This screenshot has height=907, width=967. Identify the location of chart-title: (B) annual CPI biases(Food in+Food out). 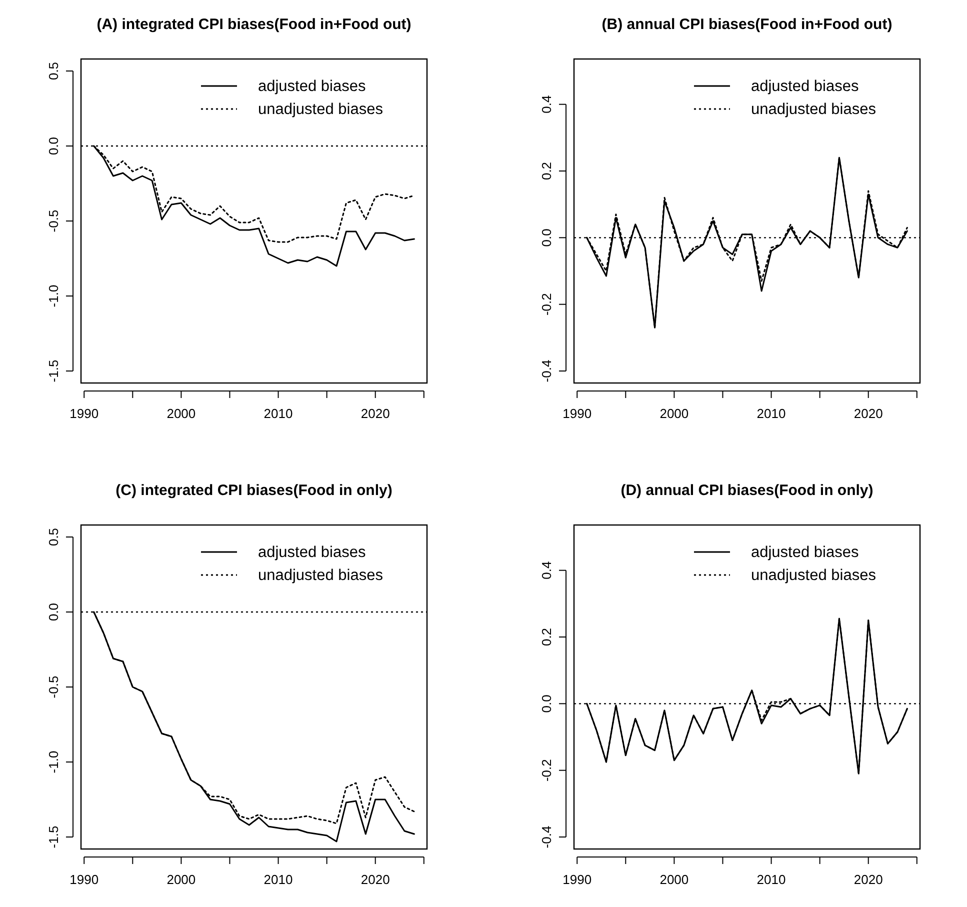
(747, 24).